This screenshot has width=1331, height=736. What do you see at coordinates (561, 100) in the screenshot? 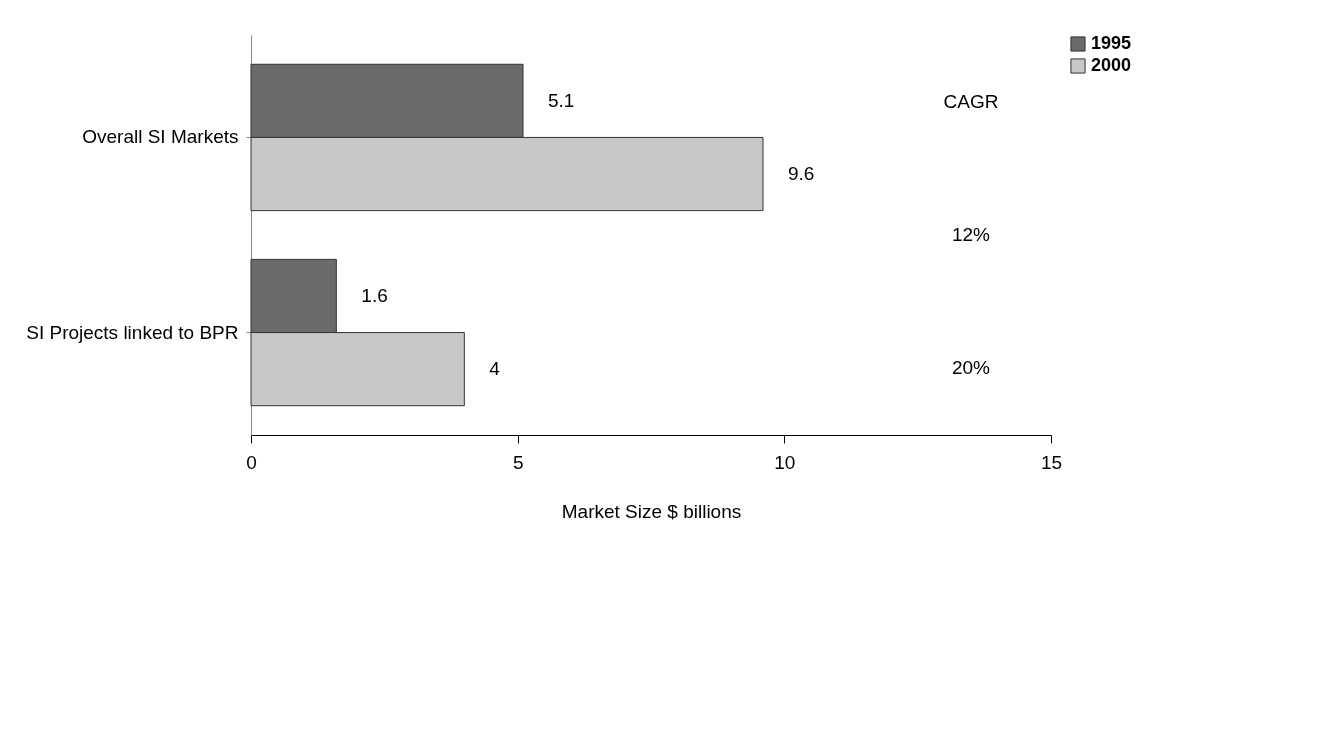
I see `data-label: 5.1` at bounding box center [561, 100].